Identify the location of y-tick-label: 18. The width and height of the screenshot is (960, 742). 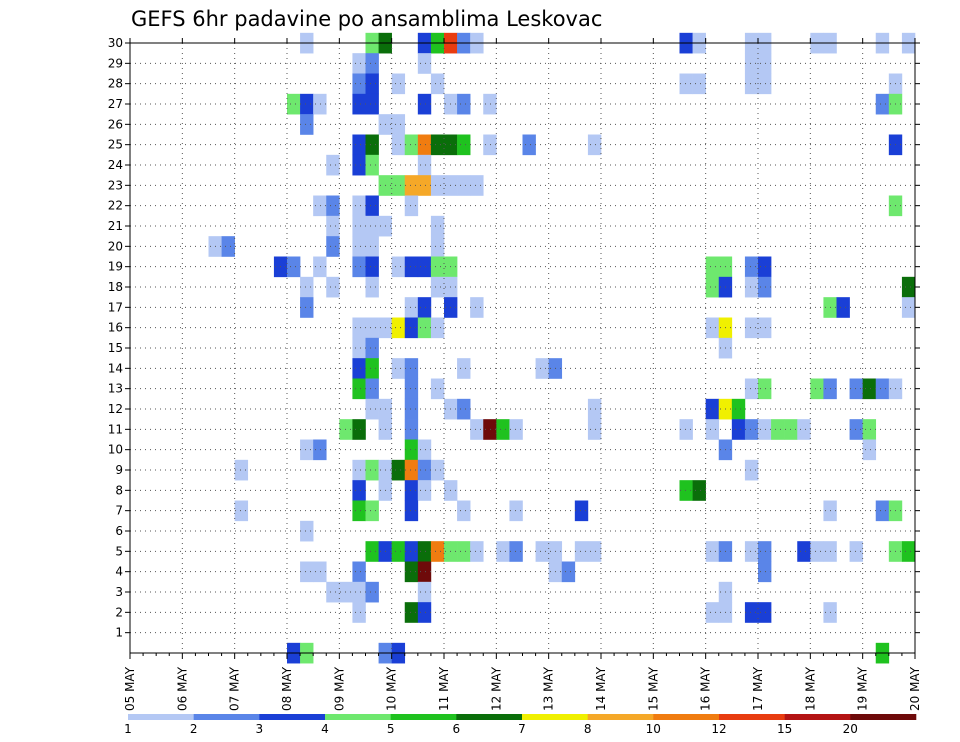
(115, 287).